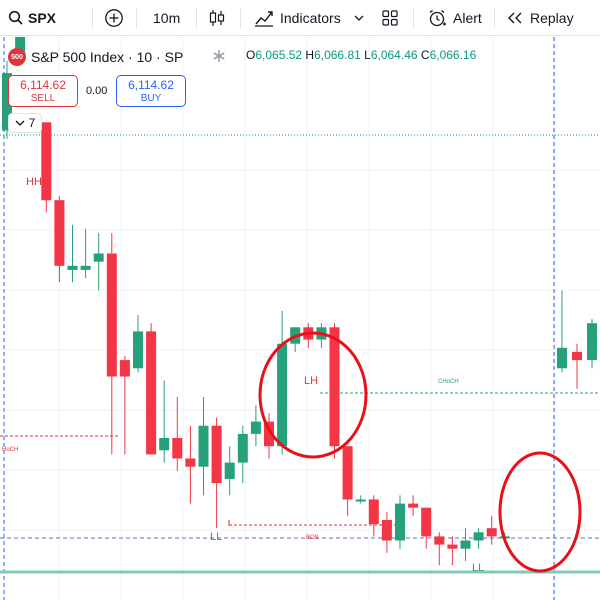  I want to click on alert-button: Alert, so click(454, 18).